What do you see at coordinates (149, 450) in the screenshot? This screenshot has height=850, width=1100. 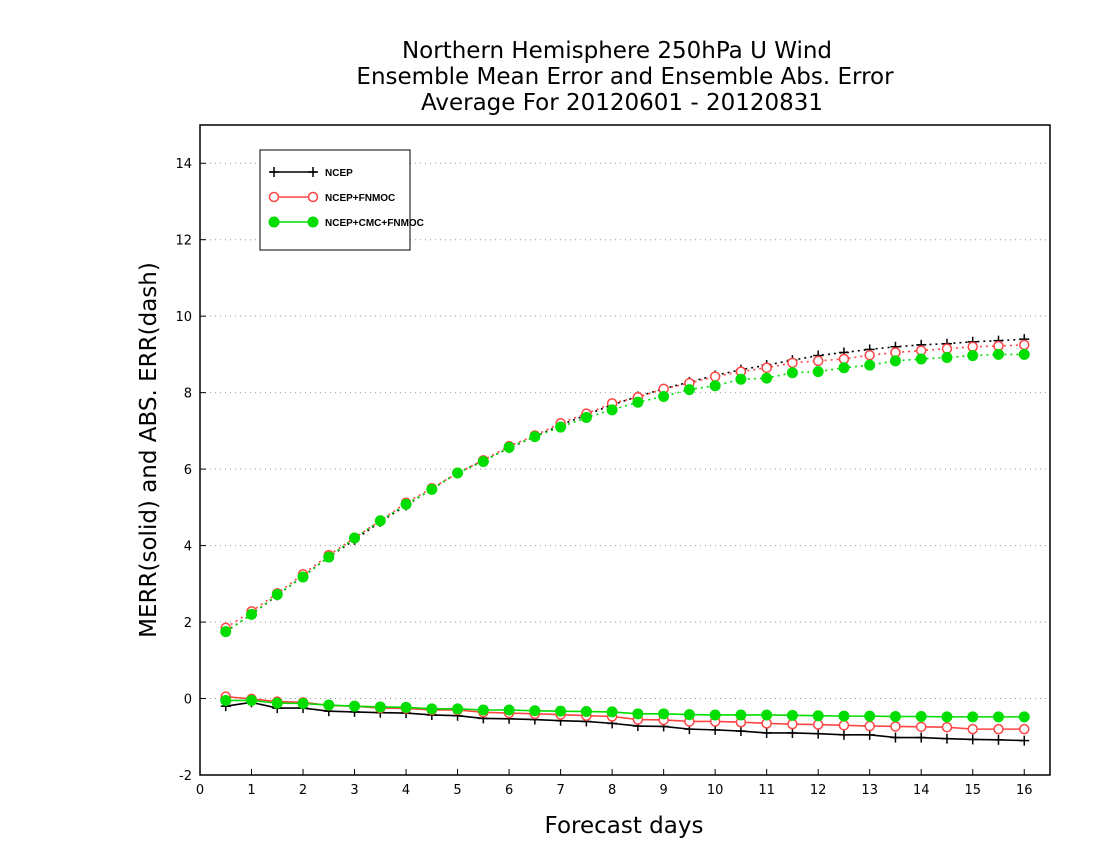 I see `y-axis-label: MERR(solid) and ABS. ERR(dash)` at bounding box center [149, 450].